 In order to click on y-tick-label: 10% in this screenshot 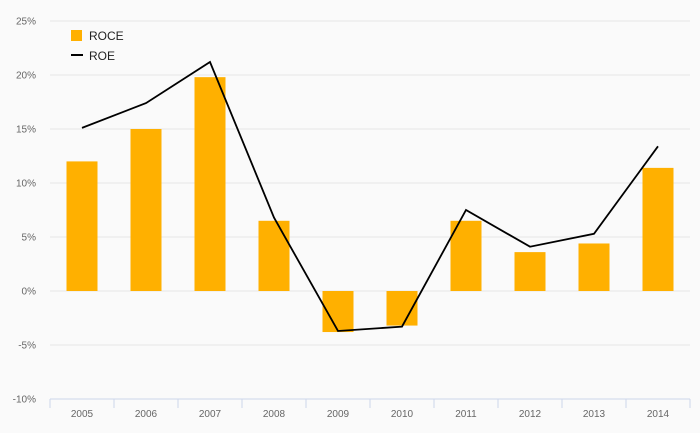, I will do `click(26, 184)`.